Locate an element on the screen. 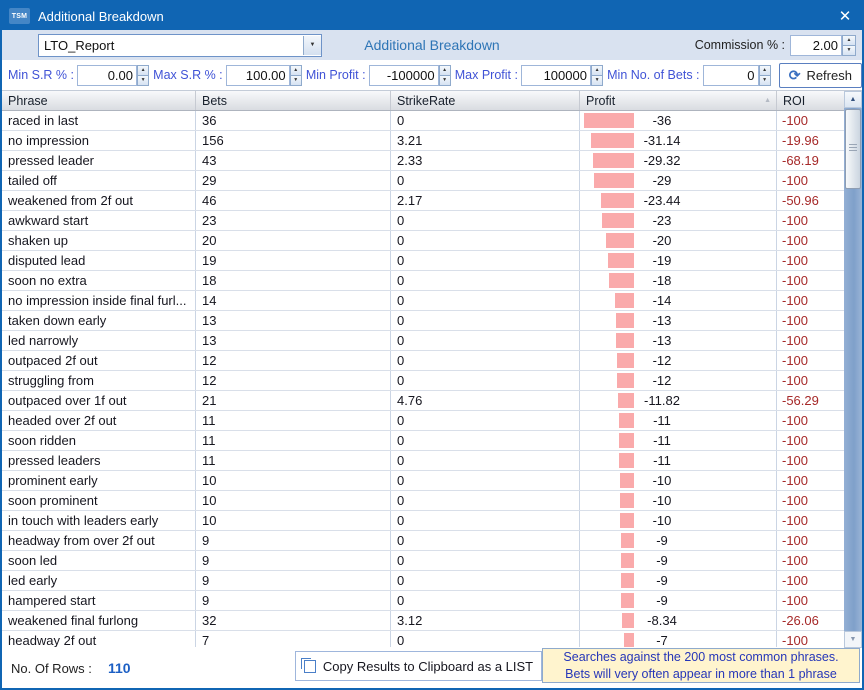  phrase-cell: pressed leaders is located at coordinates (99, 460).